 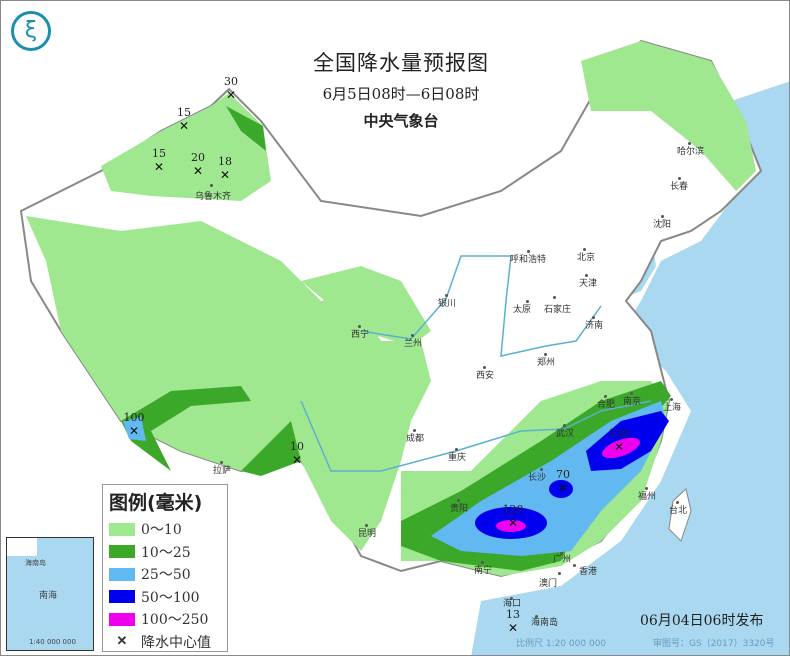 I want to click on city-label: 广州, so click(x=562, y=560).